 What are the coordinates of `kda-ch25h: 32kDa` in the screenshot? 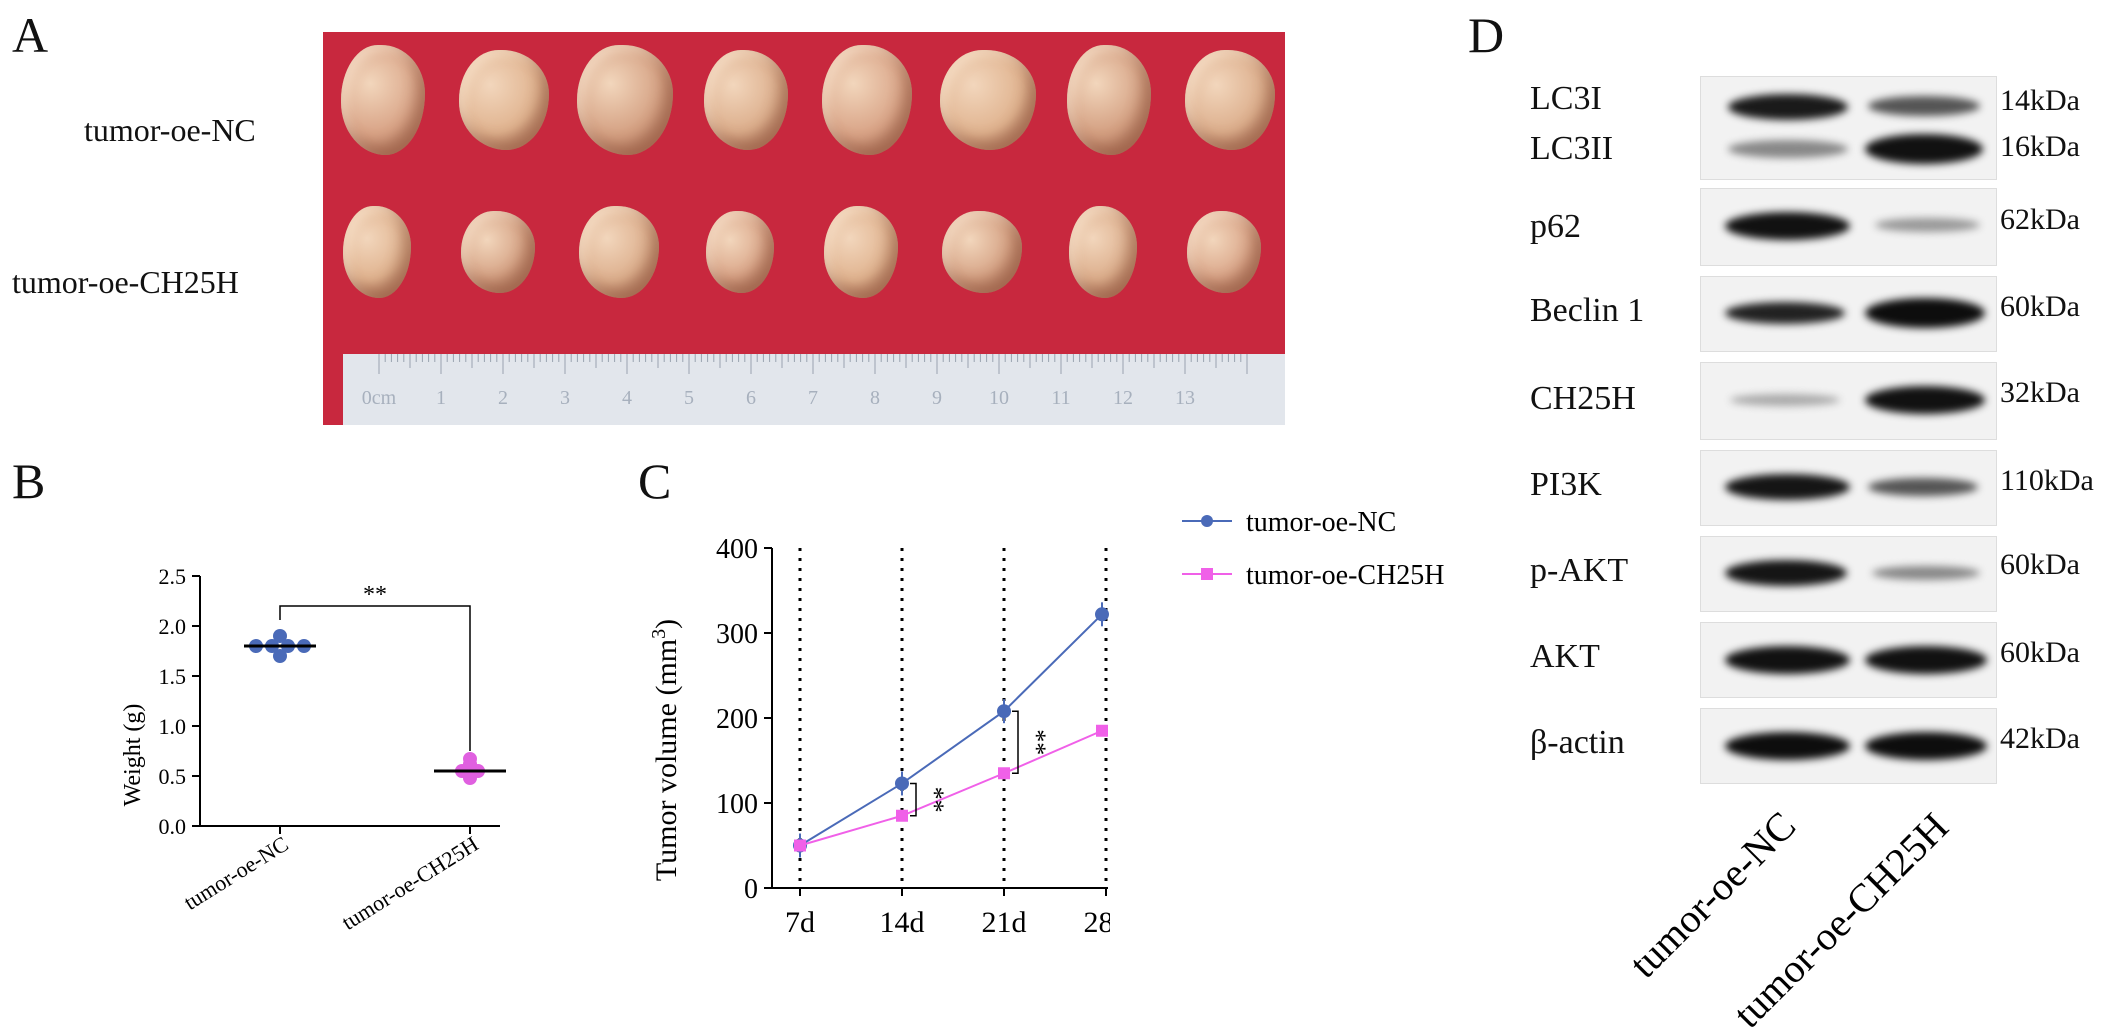 It's located at (2040, 392).